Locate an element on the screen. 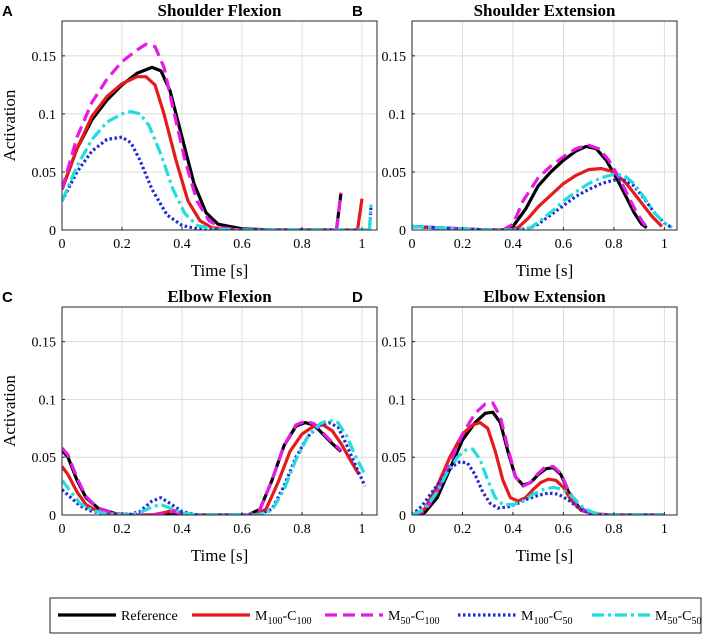 The height and width of the screenshot is (638, 708). chart-title: Shoulder Flexion is located at coordinates (220, 10).